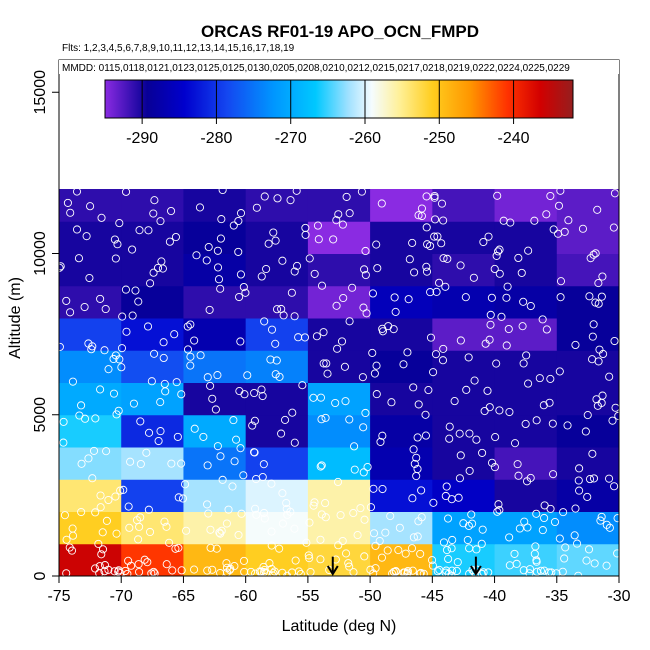  I want to click on colorbar-tick-label: -240, so click(514, 138).